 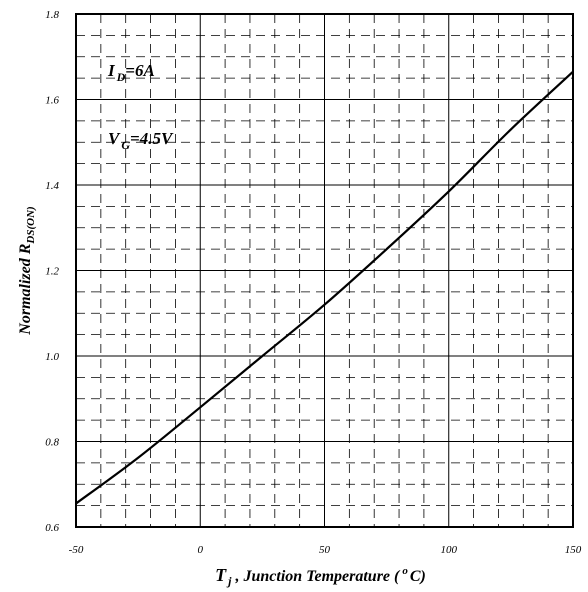 I want to click on annotation-0-rest: =6A, so click(x=140, y=70).